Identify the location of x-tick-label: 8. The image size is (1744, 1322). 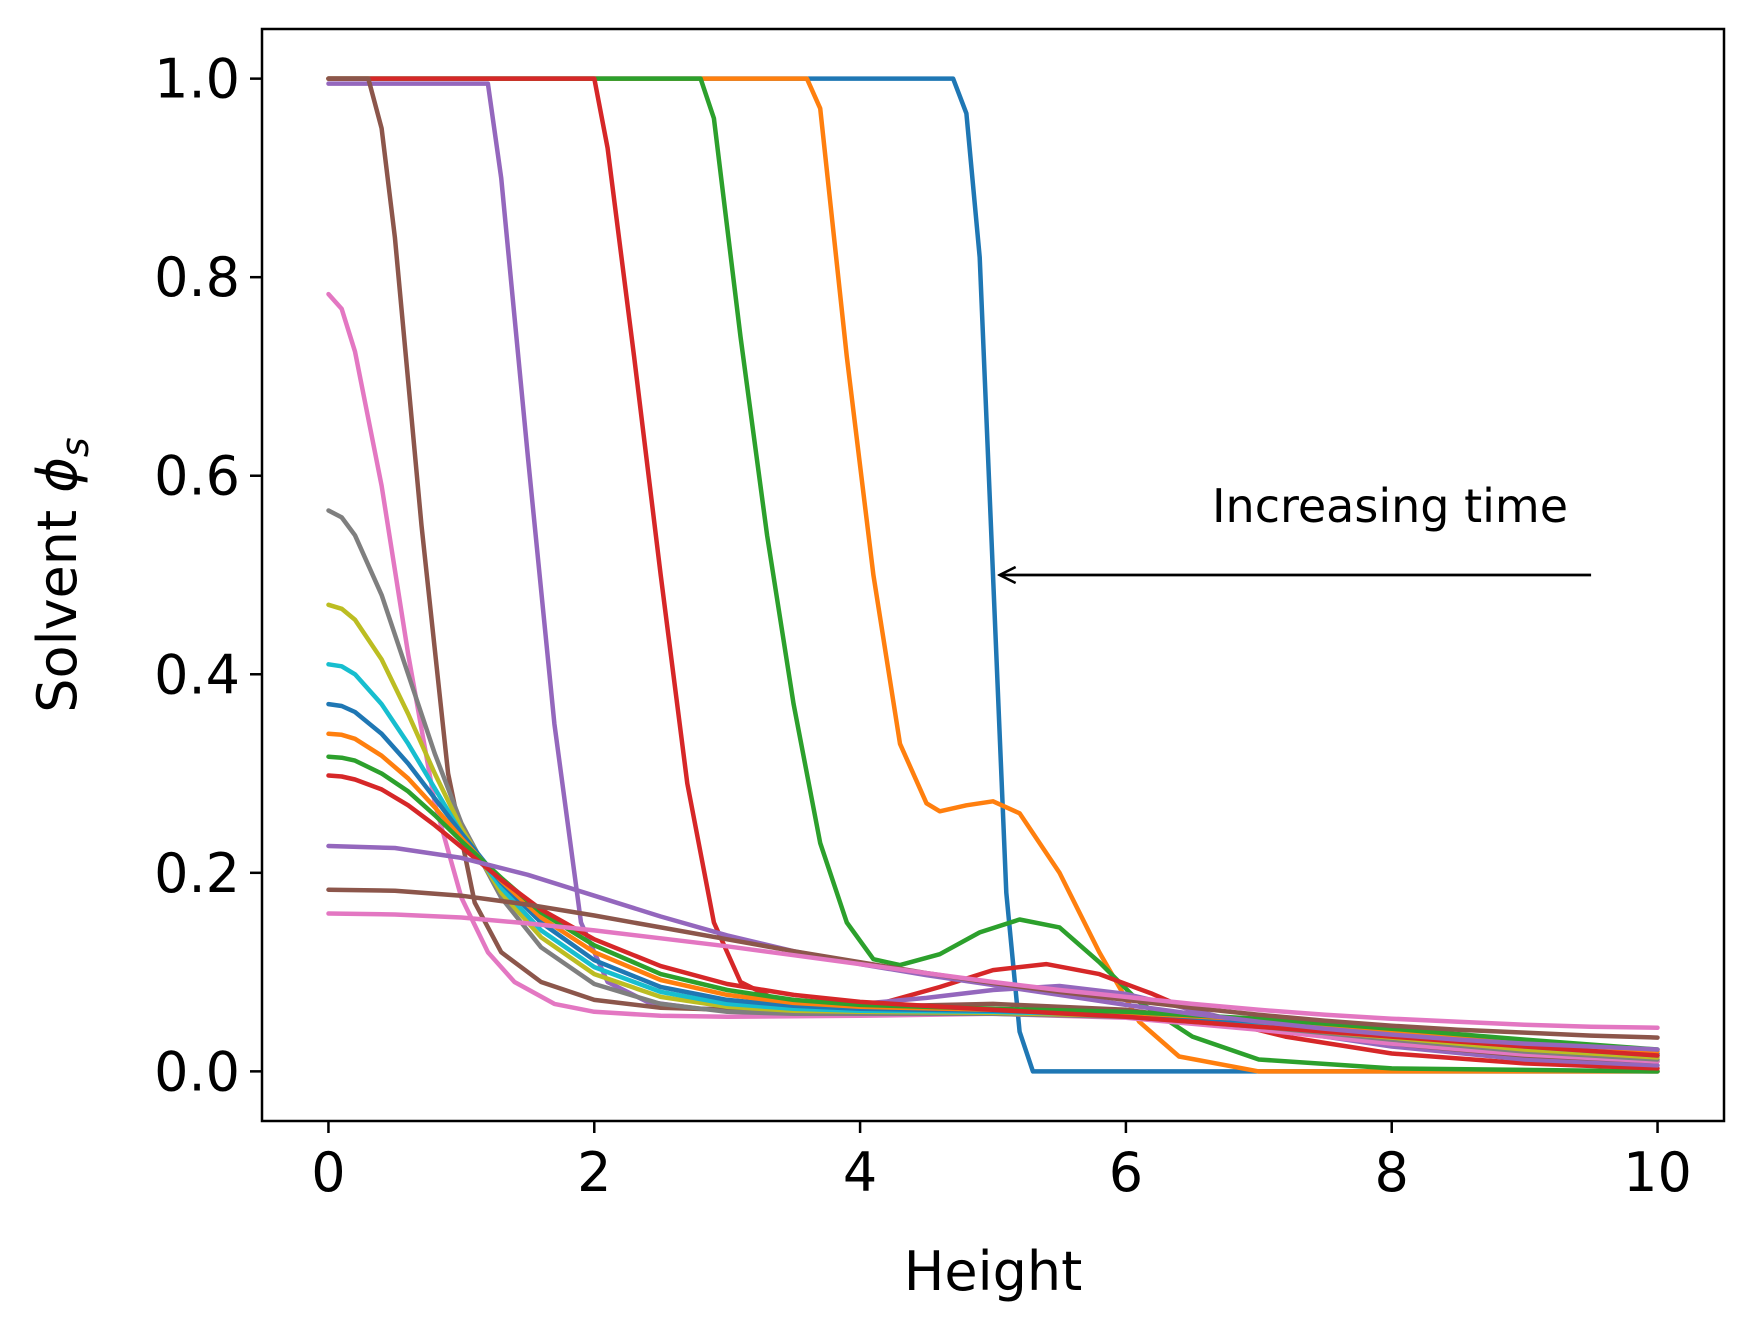
(1392, 1172).